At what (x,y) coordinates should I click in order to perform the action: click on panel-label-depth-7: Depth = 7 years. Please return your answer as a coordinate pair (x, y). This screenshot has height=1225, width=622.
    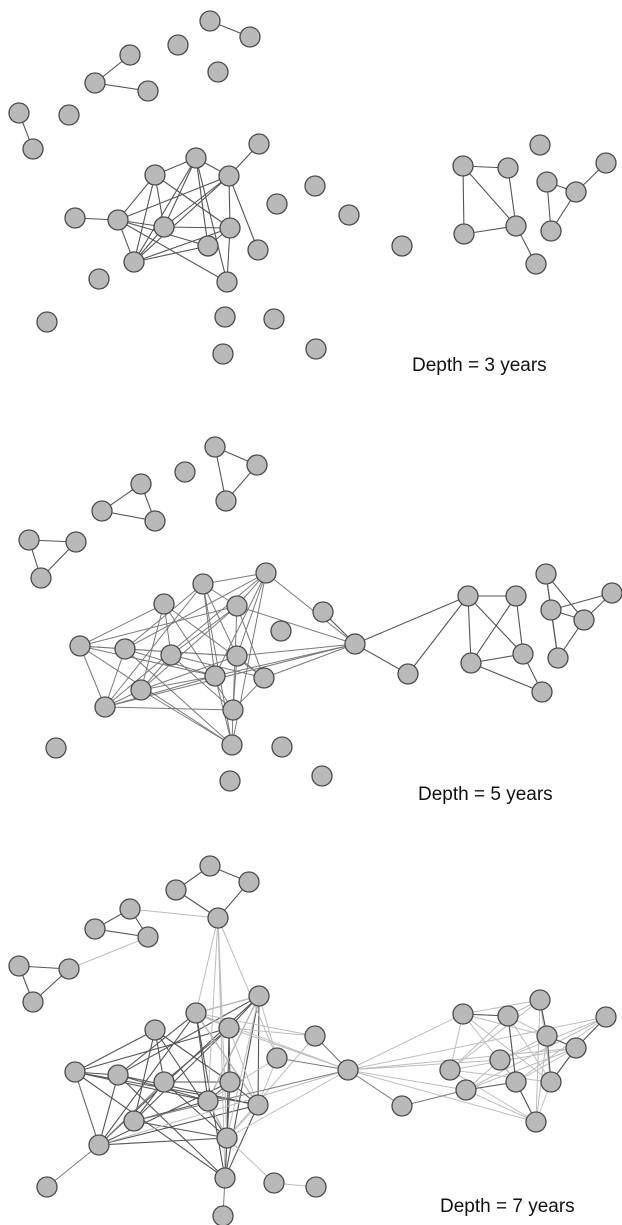
    Looking at the image, I should click on (507, 1206).